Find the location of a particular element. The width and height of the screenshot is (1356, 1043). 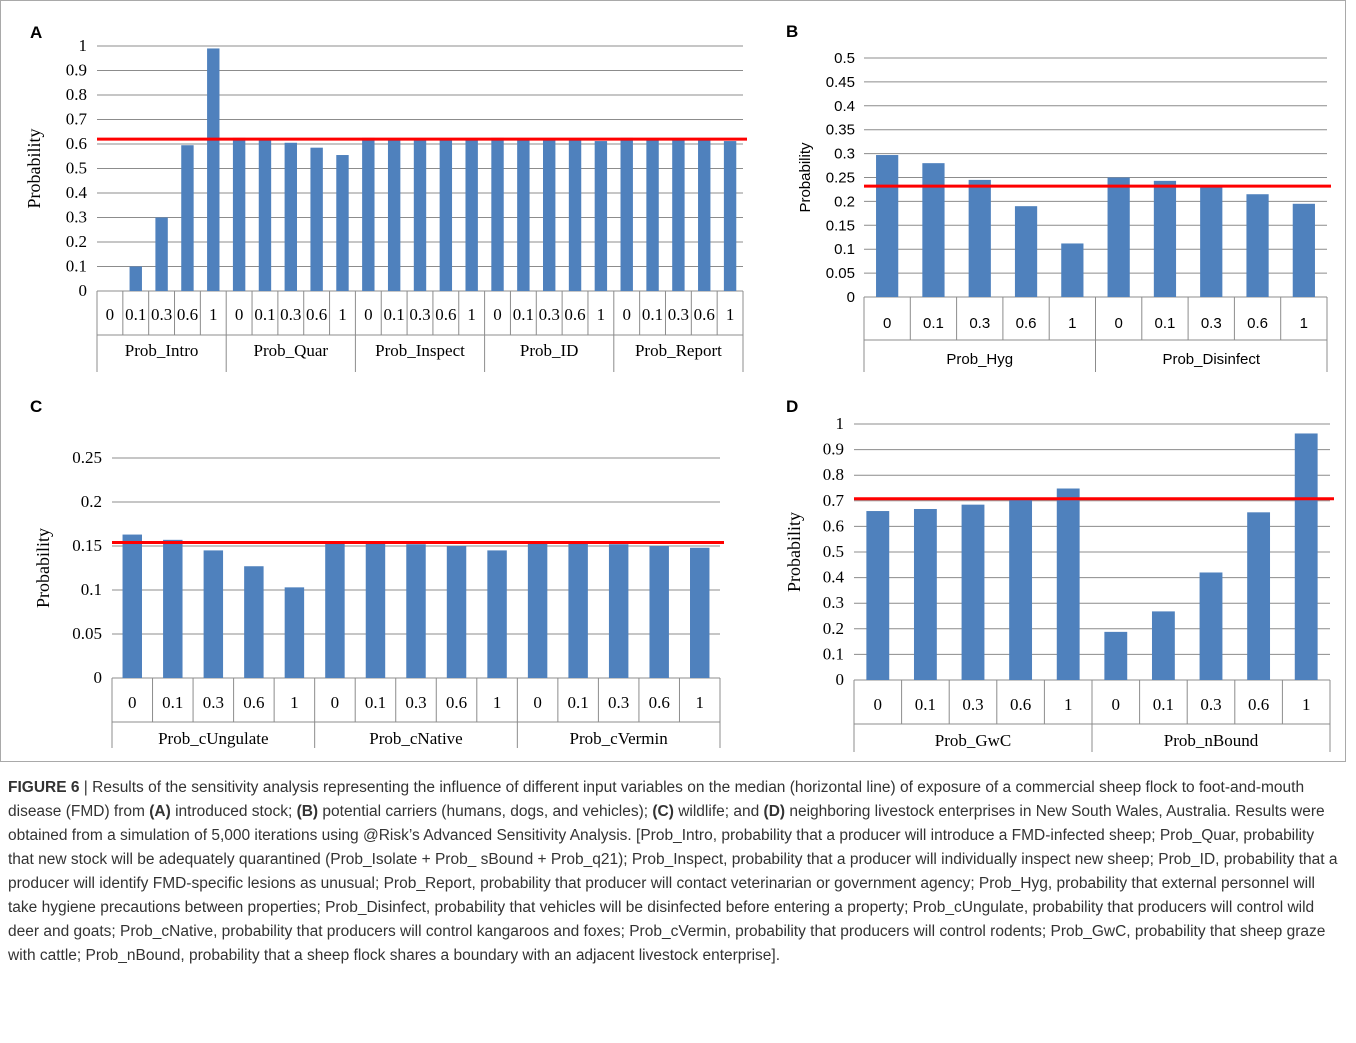

panel-c-category-label: 0.6 is located at coordinates (253, 702).